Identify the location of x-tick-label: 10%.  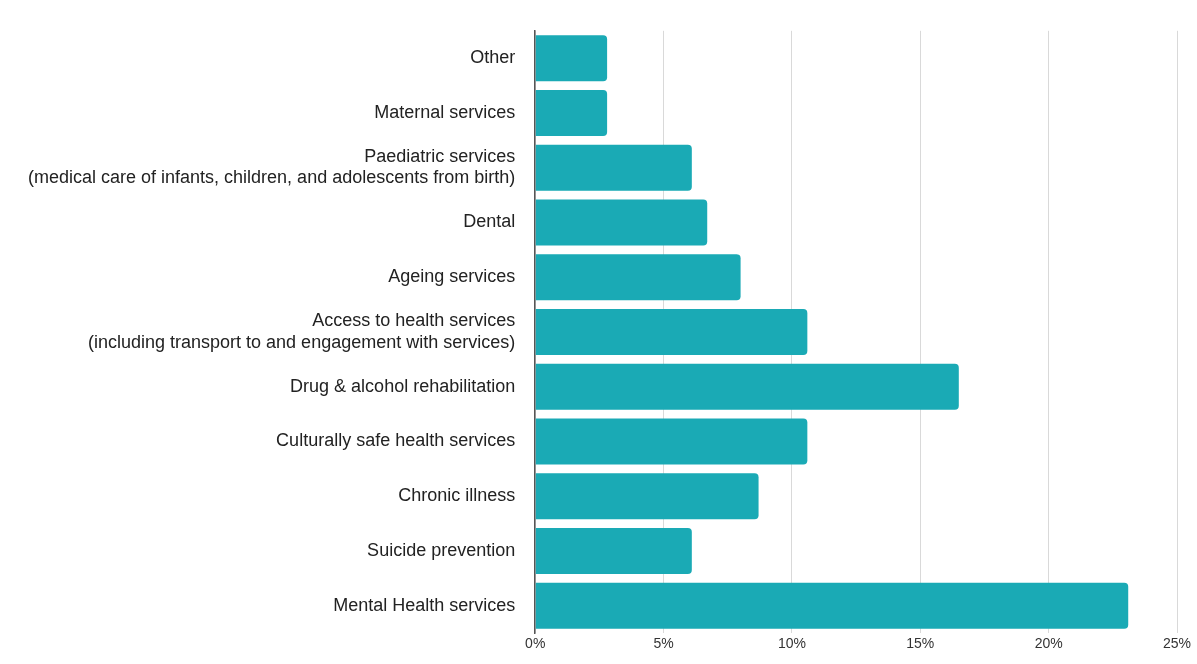
(791, 643).